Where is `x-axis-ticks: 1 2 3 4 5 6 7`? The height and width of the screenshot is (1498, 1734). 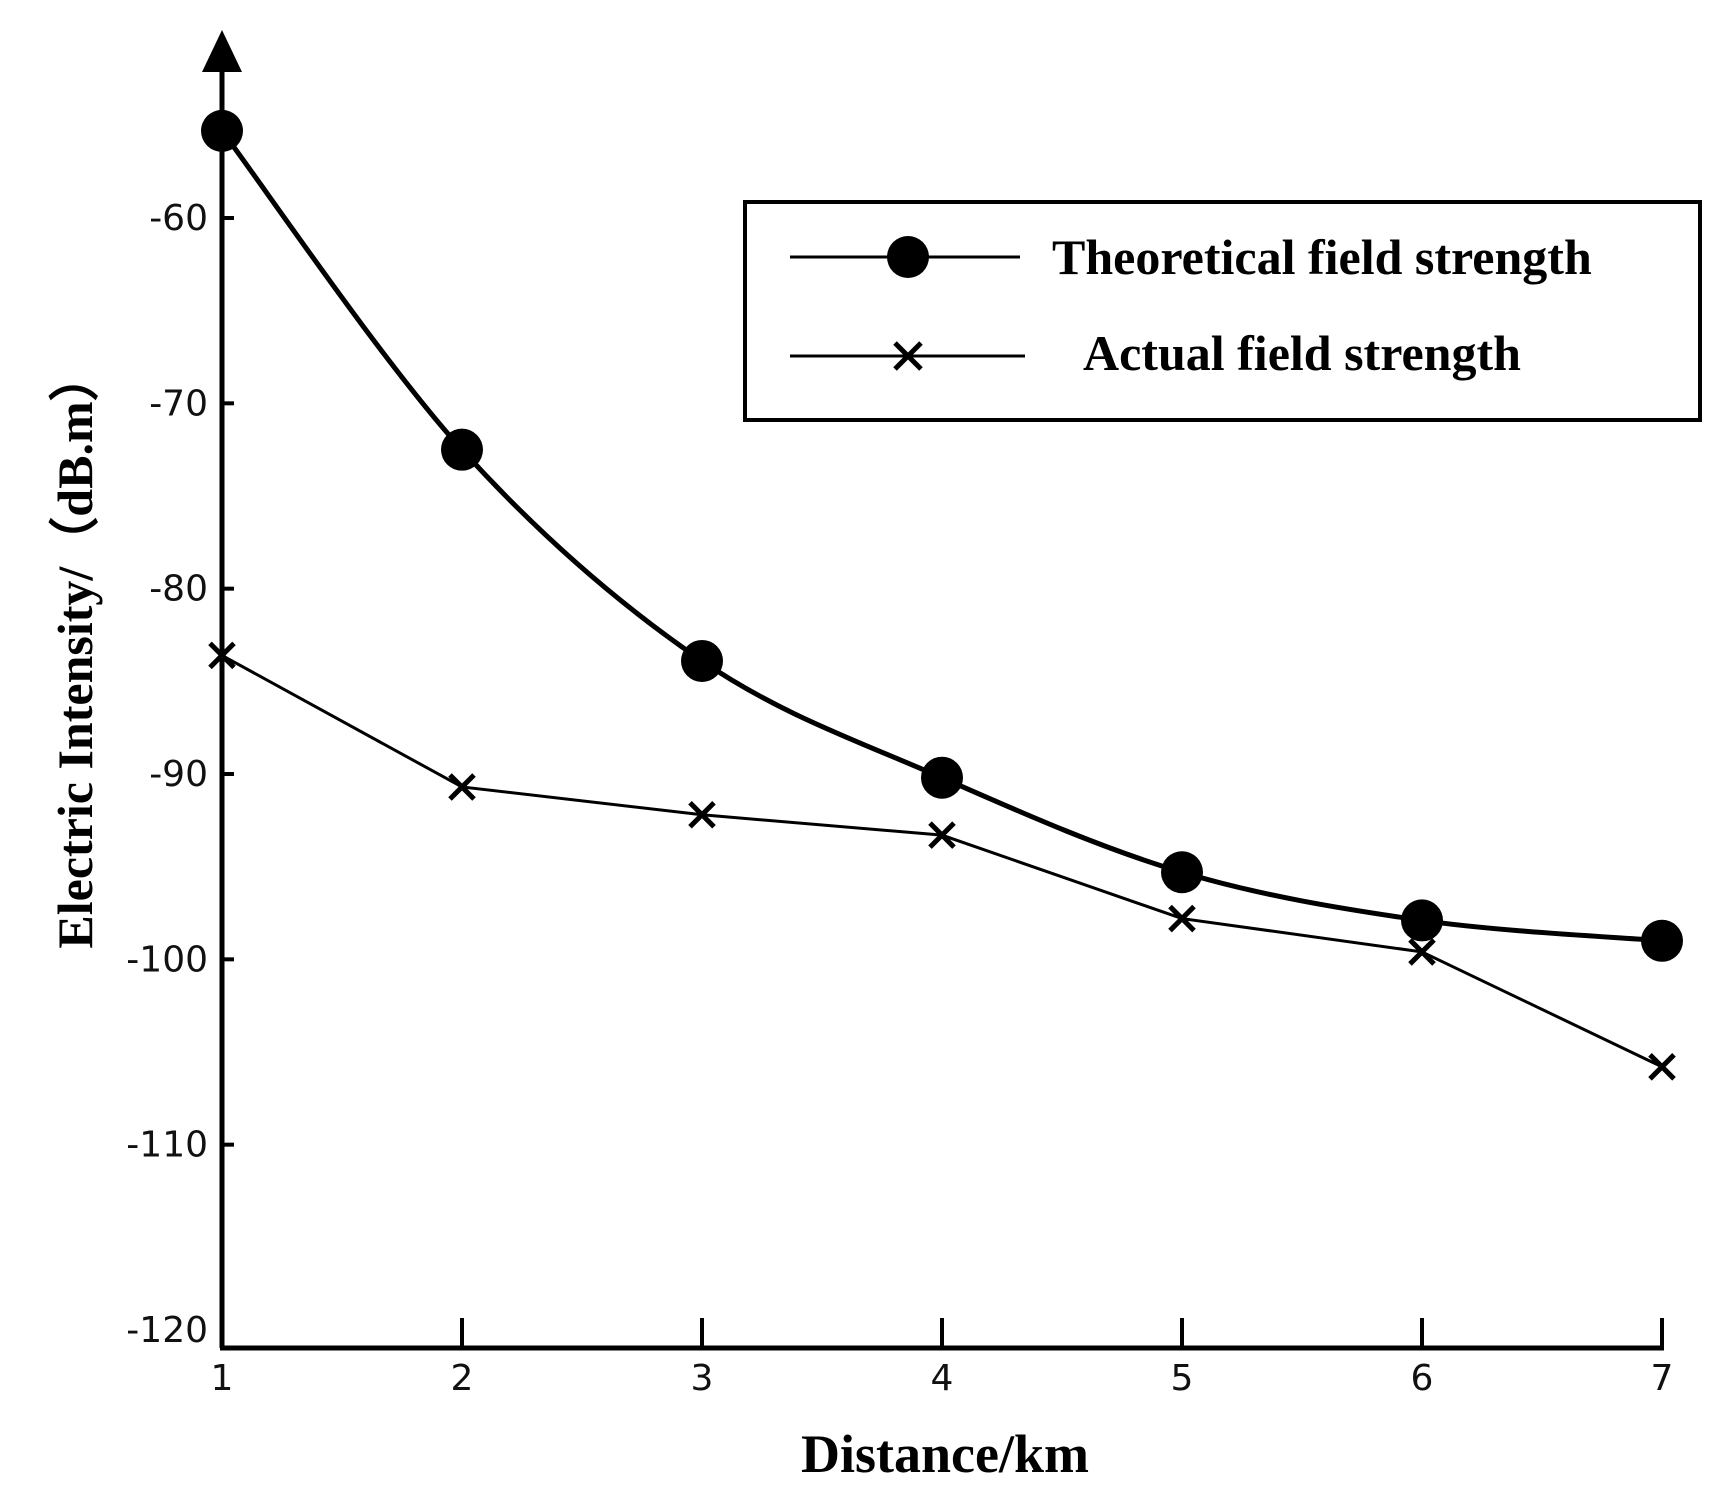
x-axis-ticks: 1 2 3 4 5 6 7 is located at coordinates (942, 1358).